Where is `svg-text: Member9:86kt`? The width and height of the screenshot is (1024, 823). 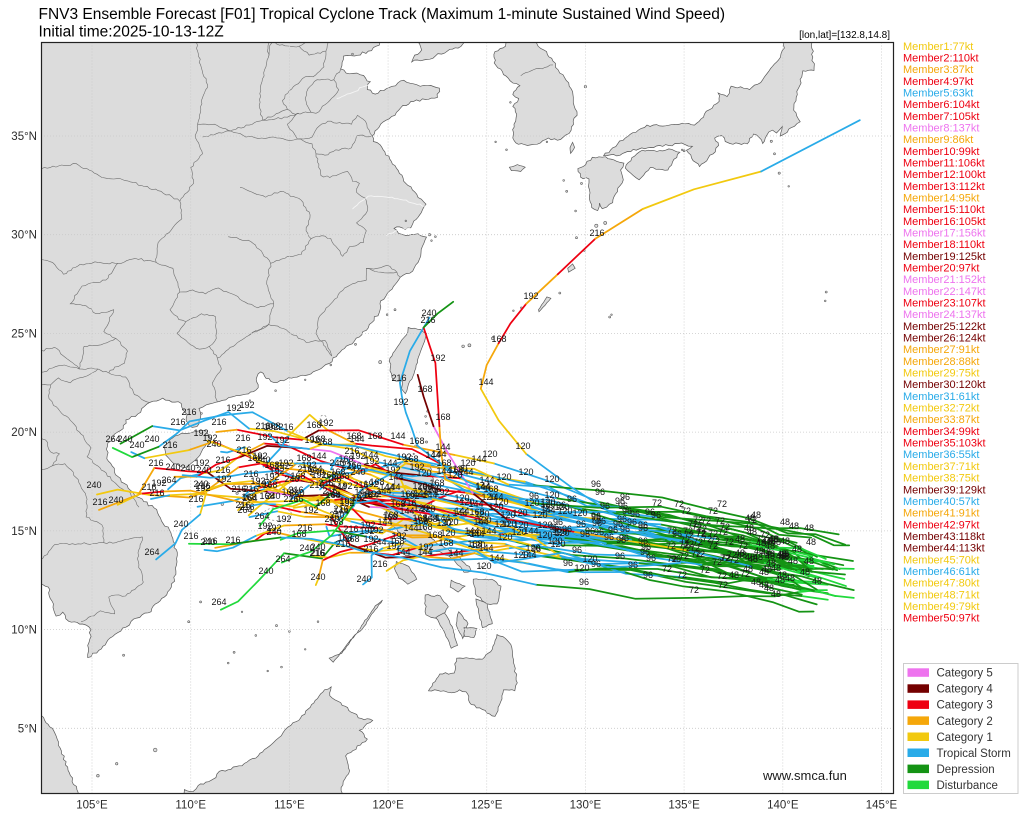
svg-text: Member9:86kt is located at coordinates (938, 140).